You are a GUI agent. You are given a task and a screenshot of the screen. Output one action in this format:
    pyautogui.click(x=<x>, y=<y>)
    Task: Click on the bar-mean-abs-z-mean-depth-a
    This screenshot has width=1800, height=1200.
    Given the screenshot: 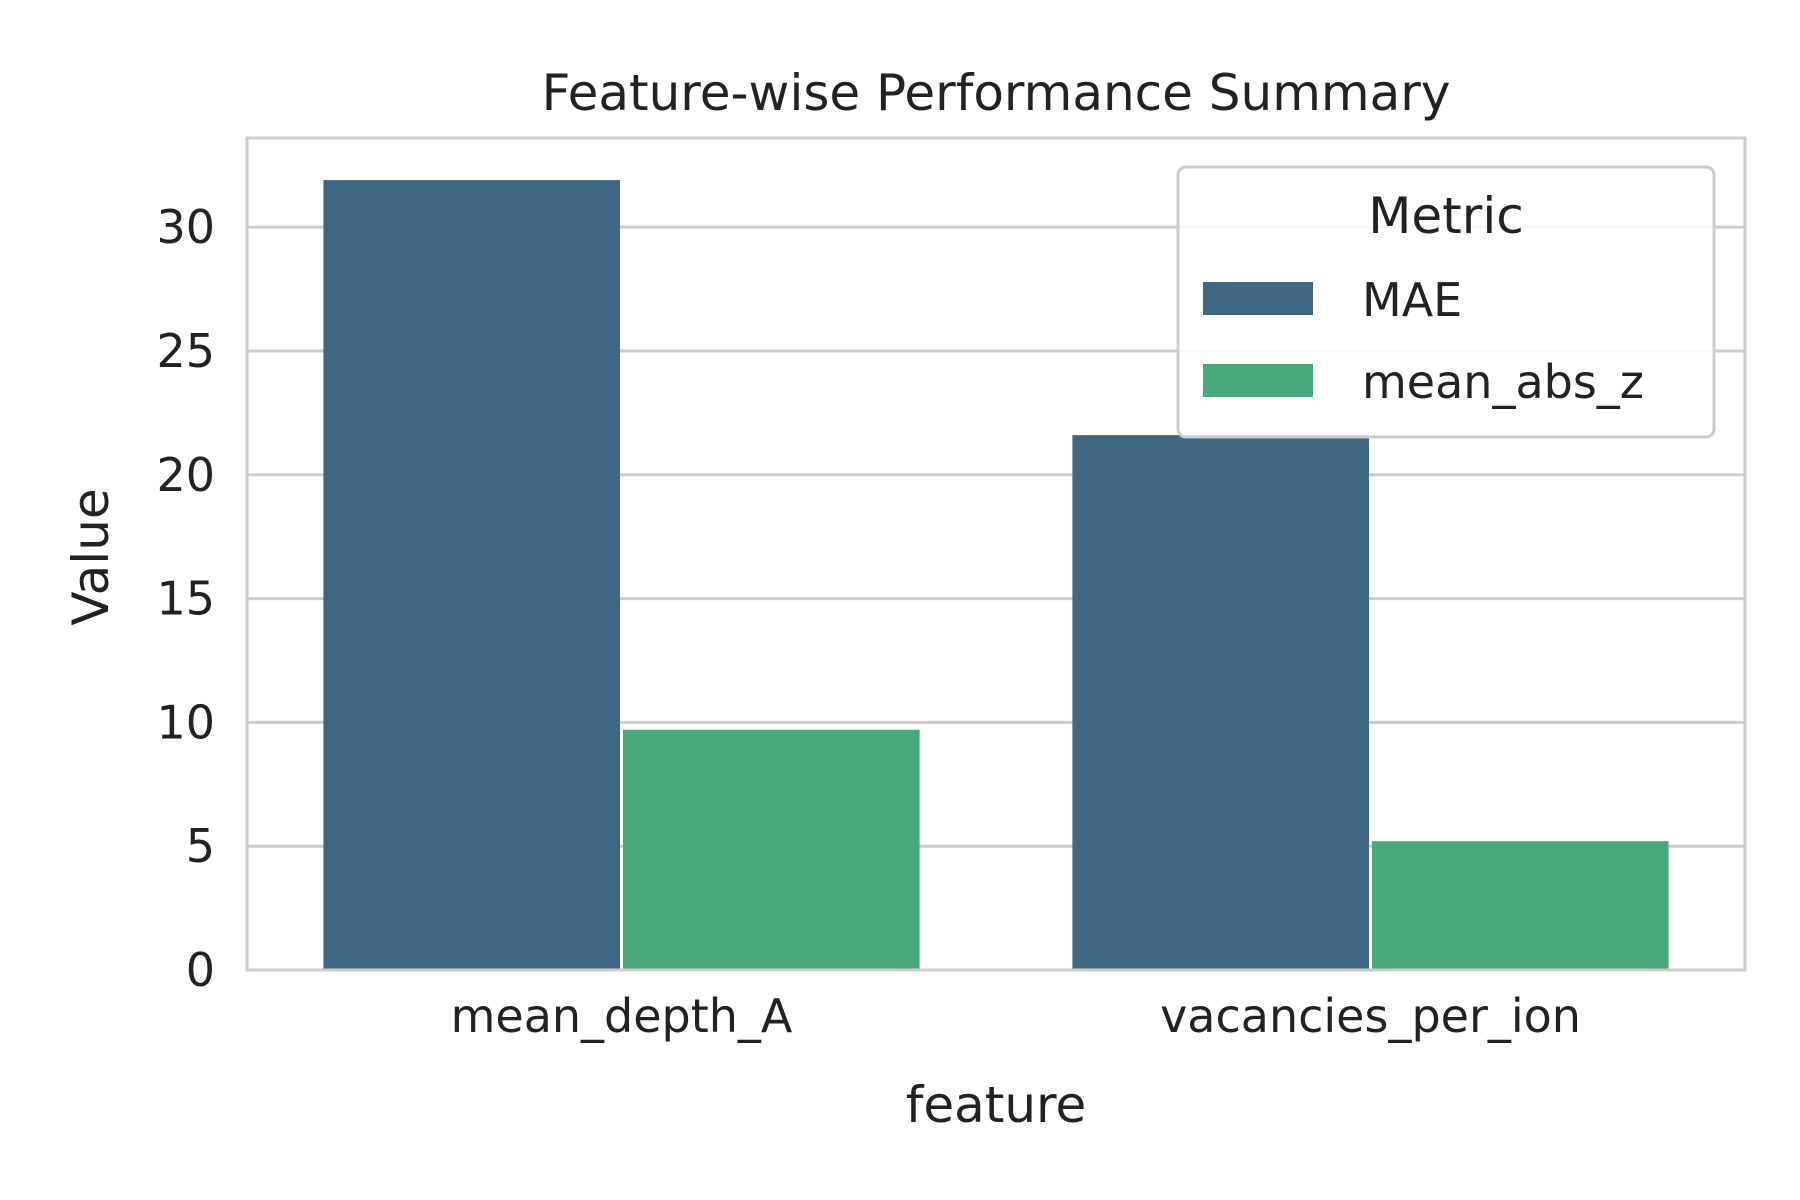 What is the action you would take?
    pyautogui.click(x=771, y=849)
    